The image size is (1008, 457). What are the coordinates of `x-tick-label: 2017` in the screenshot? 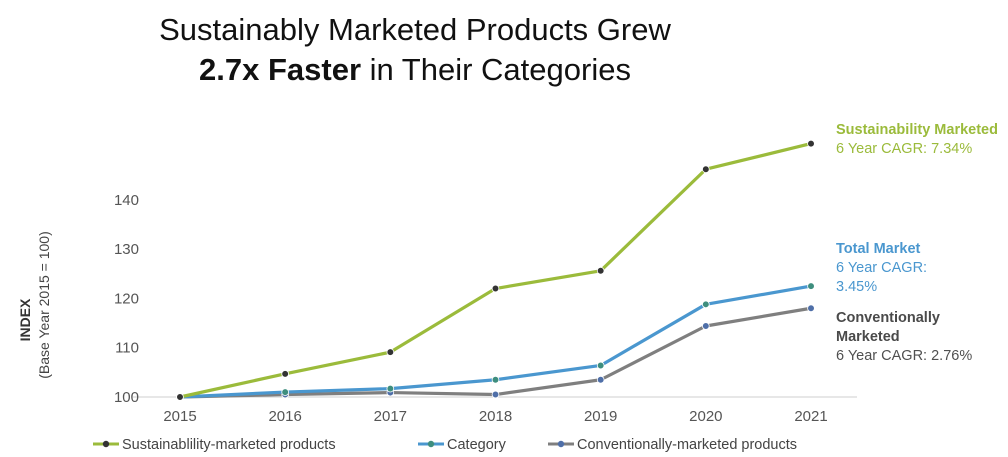 It's located at (390, 416).